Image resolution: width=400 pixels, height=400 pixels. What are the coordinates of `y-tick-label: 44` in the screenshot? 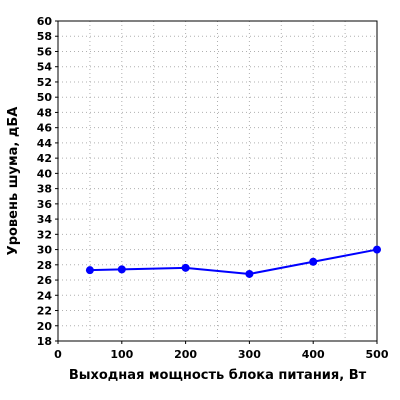 It's located at (45, 143).